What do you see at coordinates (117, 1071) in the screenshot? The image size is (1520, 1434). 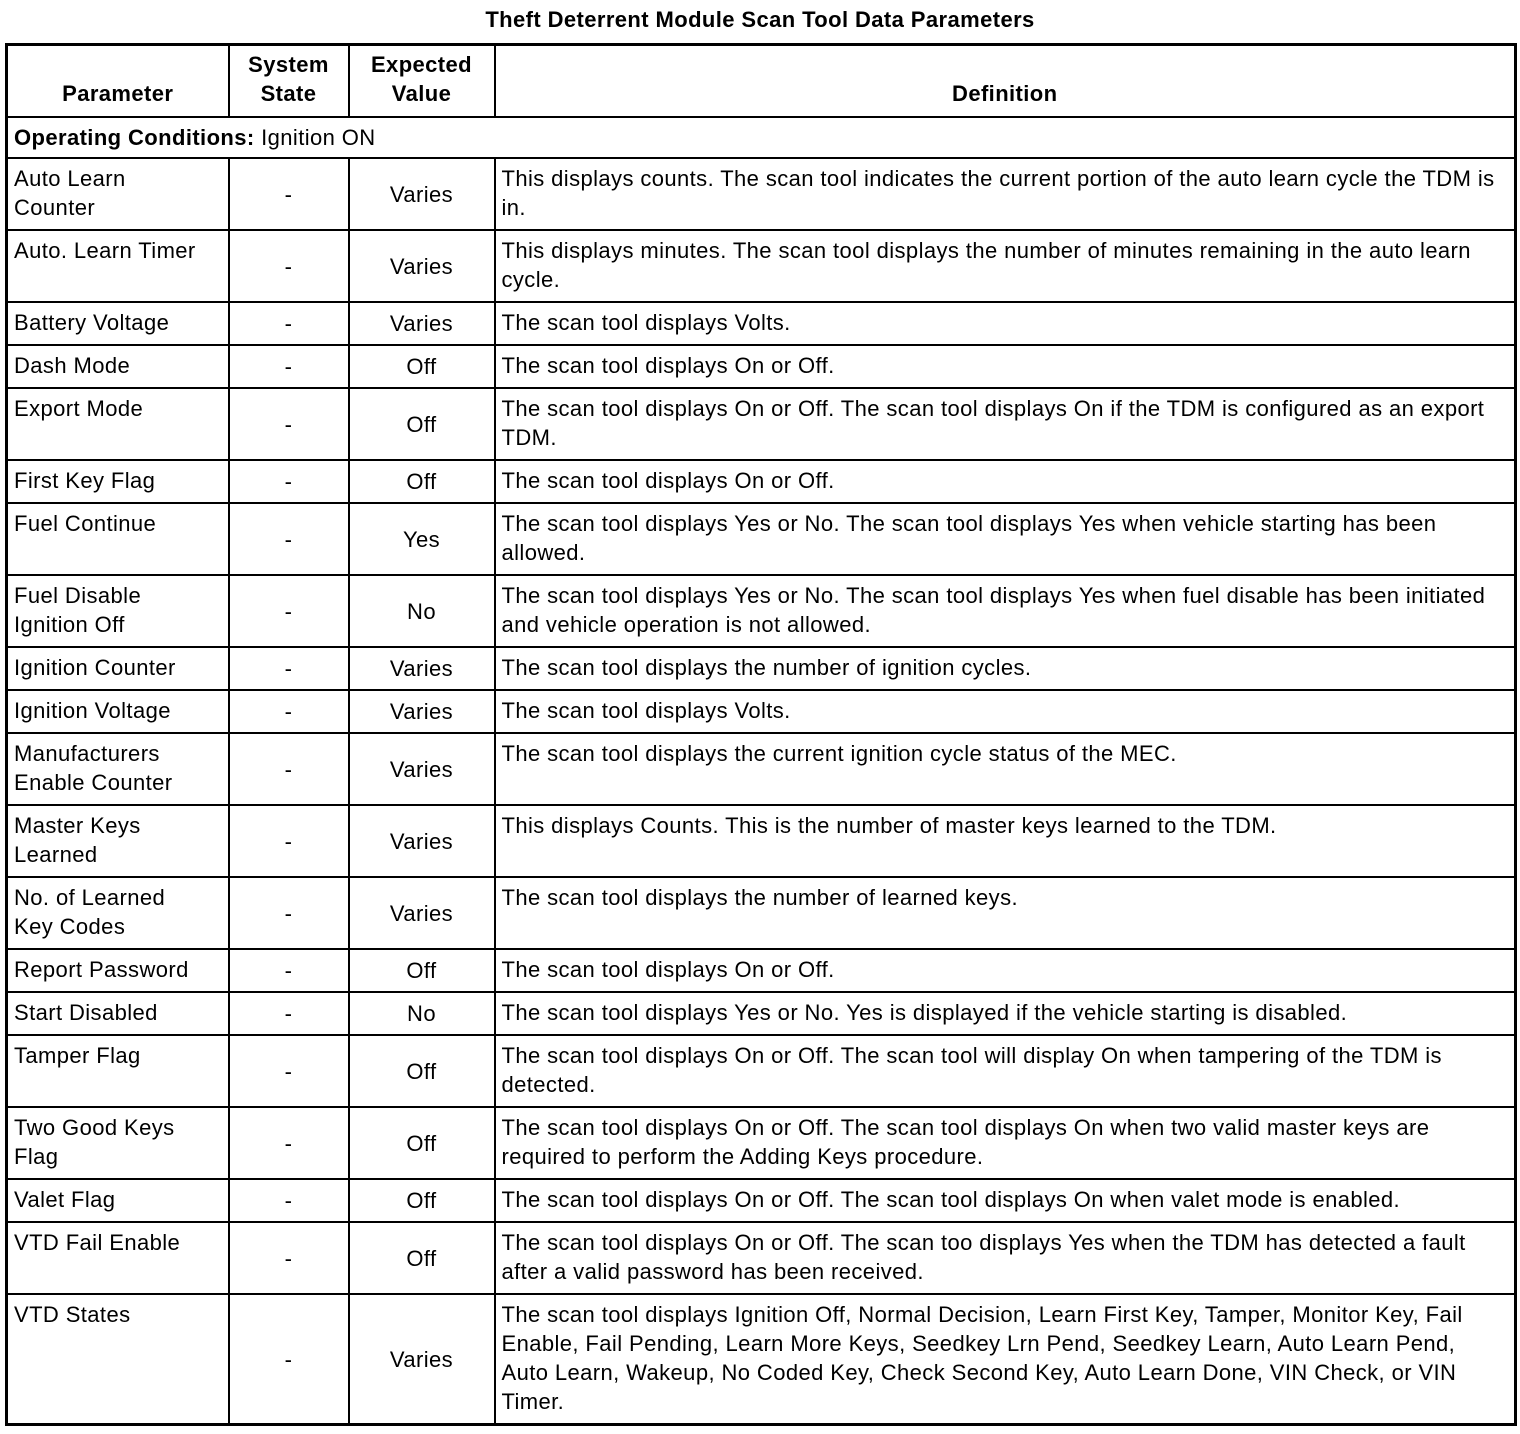 I see `parameter-cell: Tamper Flag` at bounding box center [117, 1071].